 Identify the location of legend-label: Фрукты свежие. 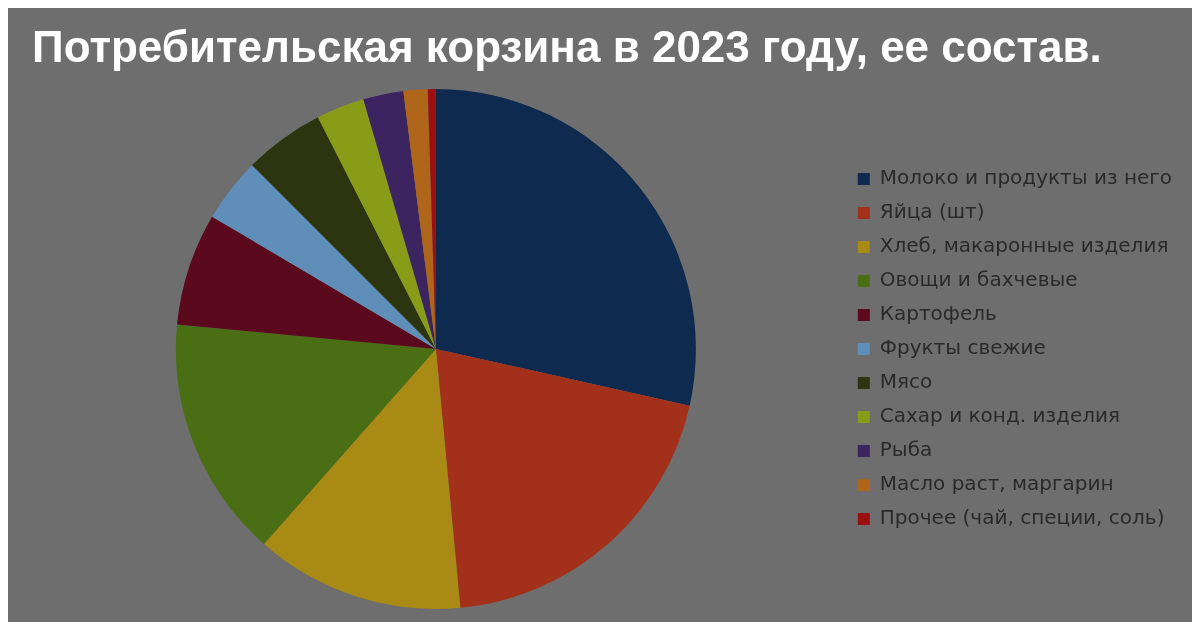
(962, 346).